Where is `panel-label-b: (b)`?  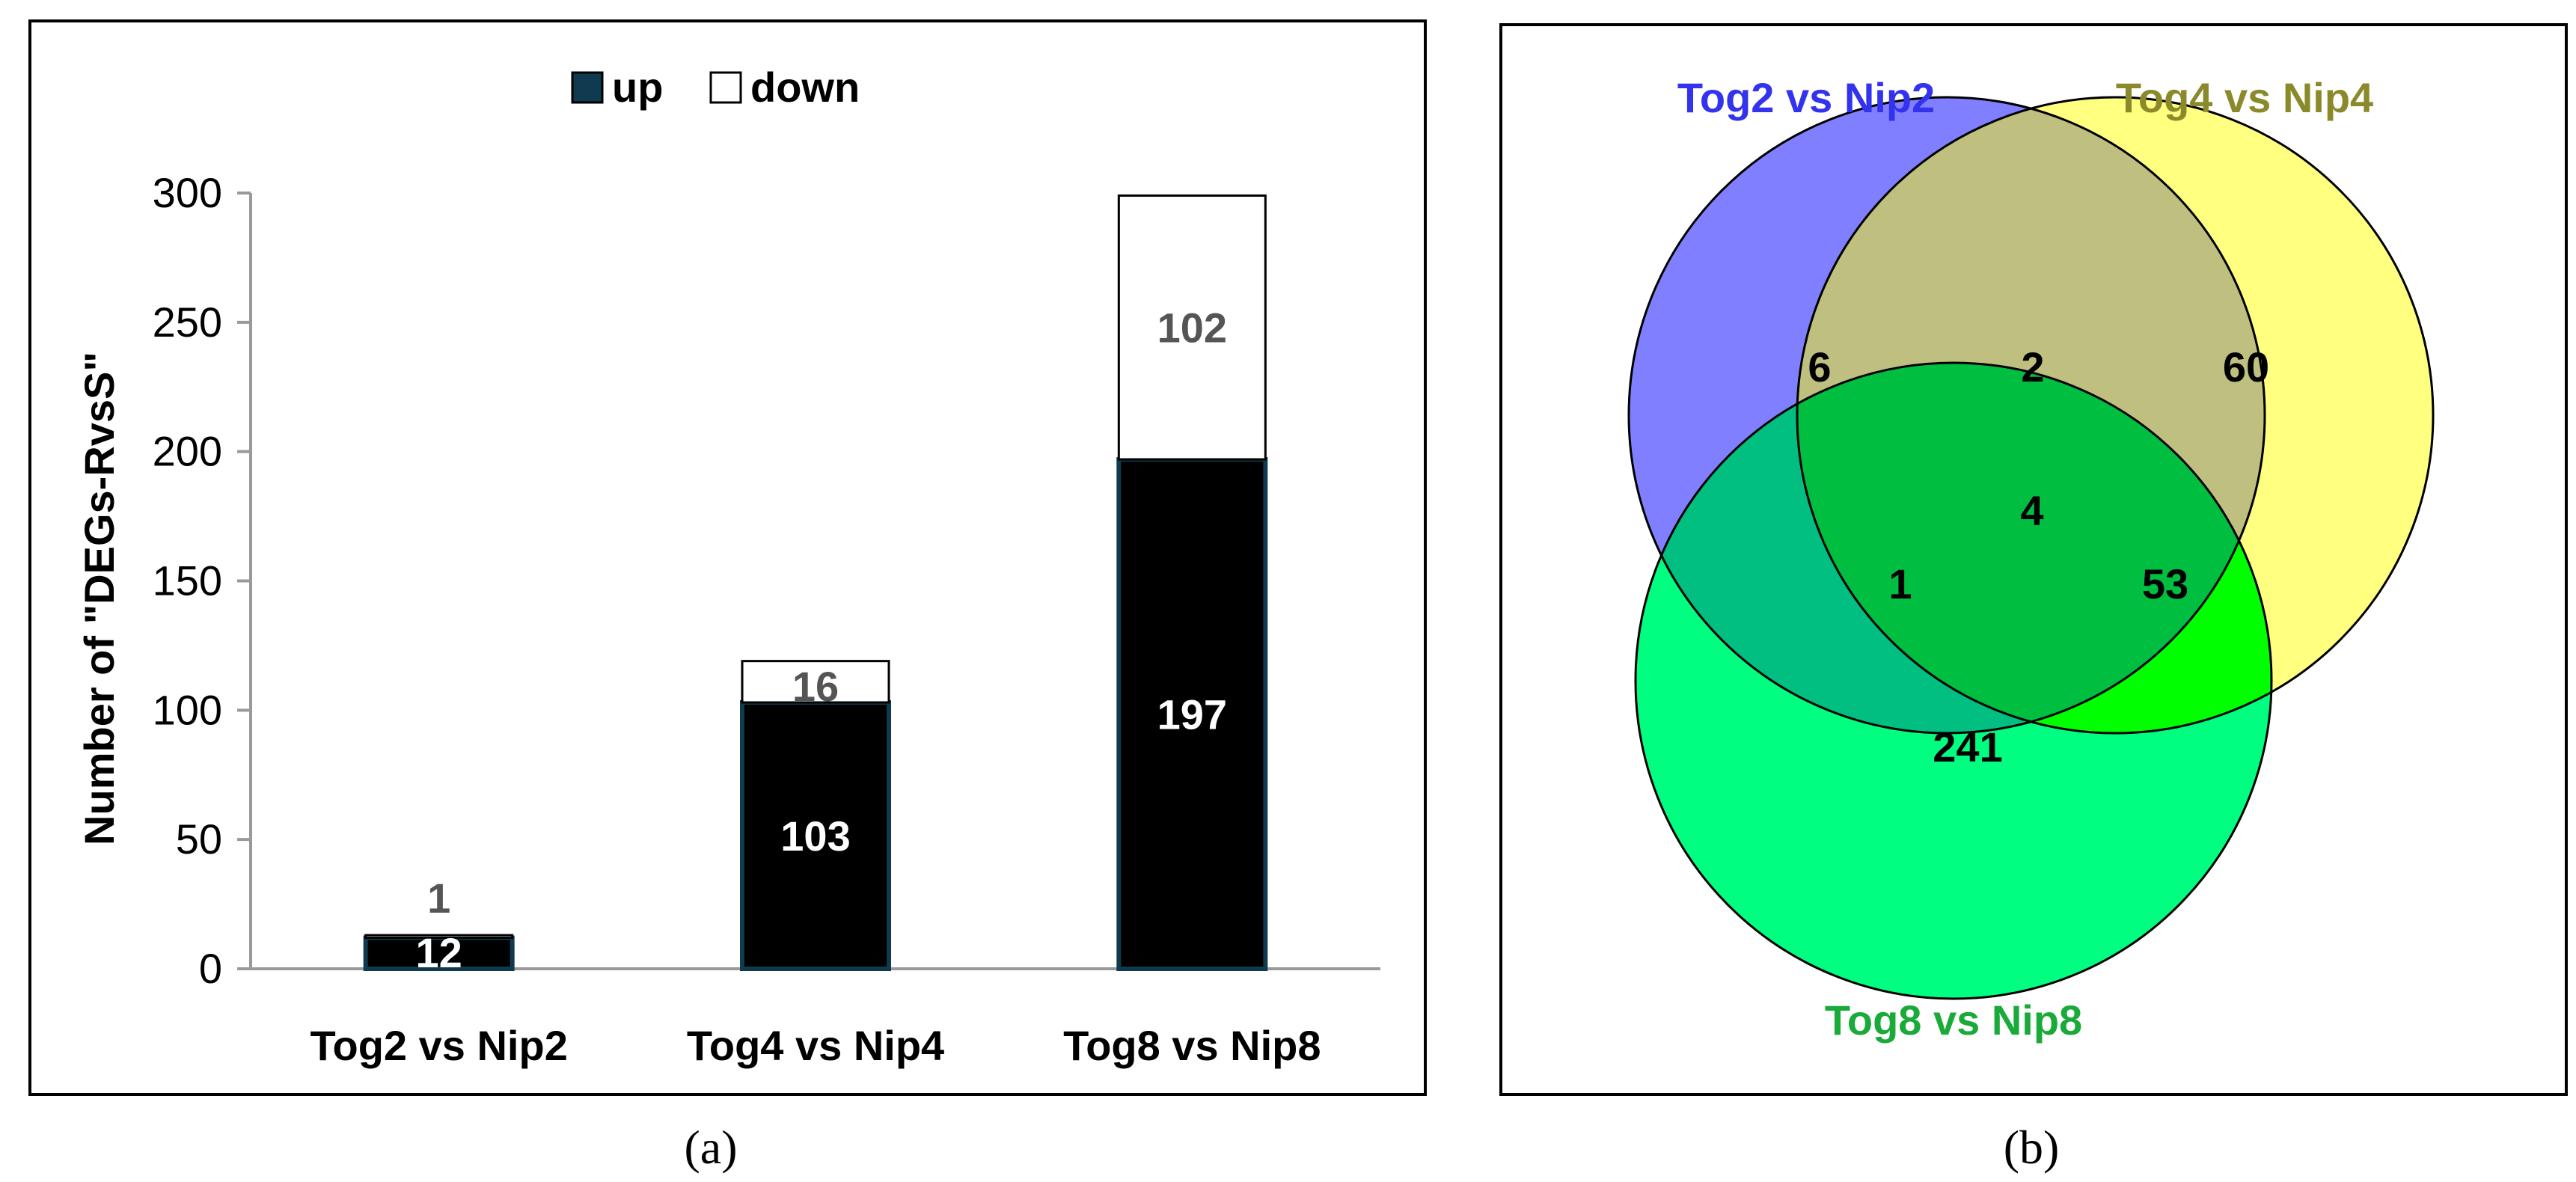
panel-label-b: (b) is located at coordinates (2032, 1147).